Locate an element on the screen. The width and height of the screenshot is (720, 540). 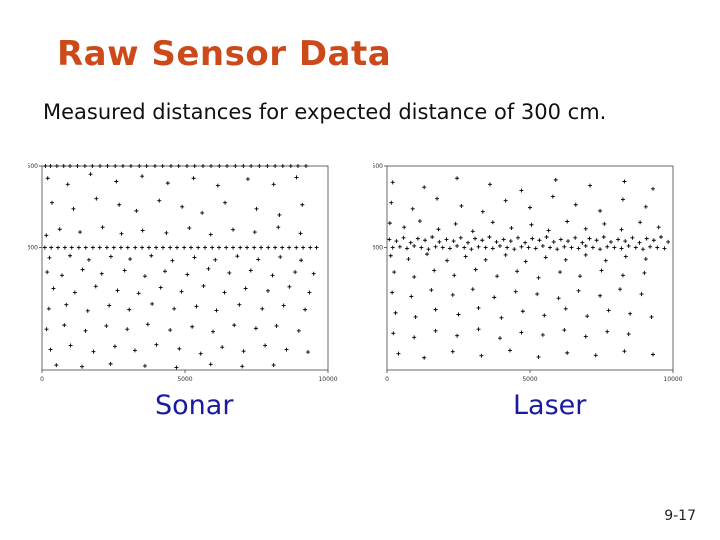
sonar-x-tick-label: 0 is located at coordinates (42, 379).